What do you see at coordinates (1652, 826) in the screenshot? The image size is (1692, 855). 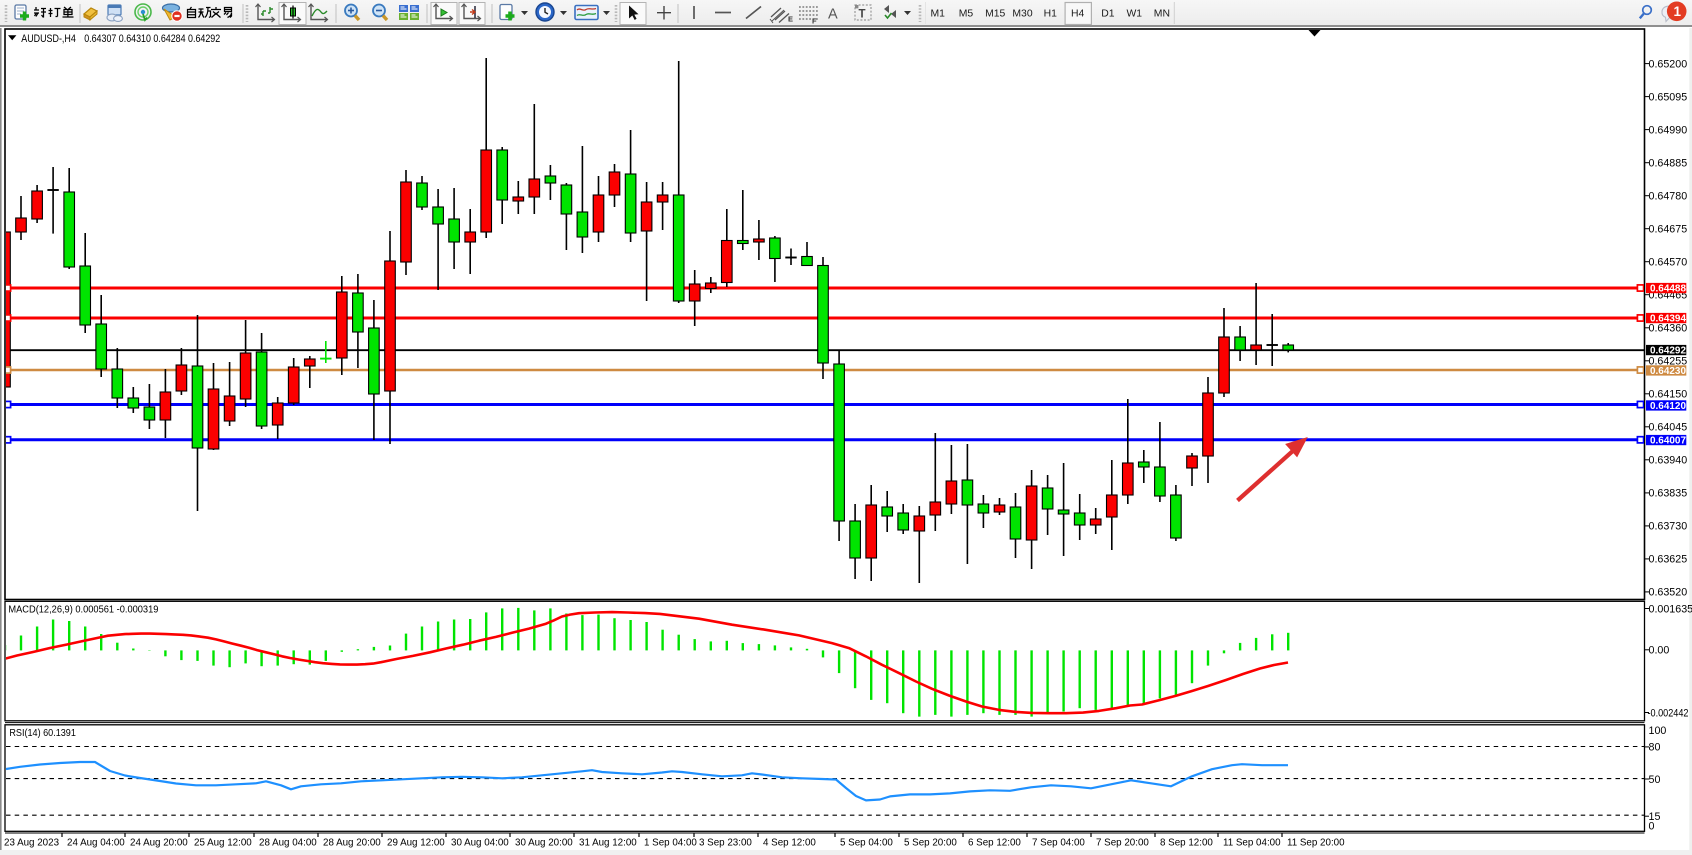 I see `svg-text: 0` at bounding box center [1652, 826].